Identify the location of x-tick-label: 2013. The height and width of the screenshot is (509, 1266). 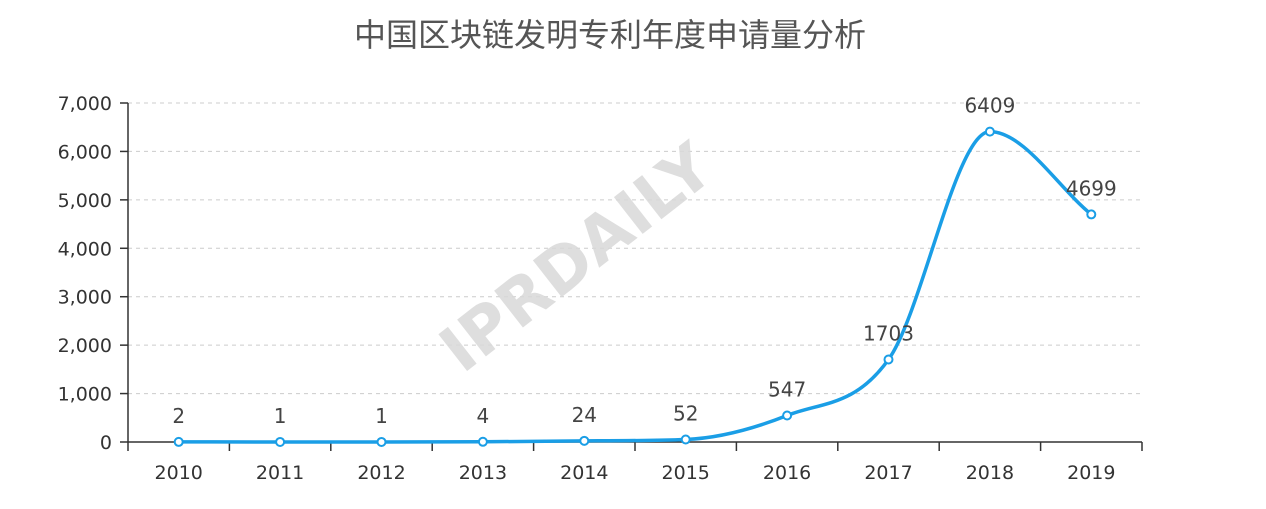
(483, 473).